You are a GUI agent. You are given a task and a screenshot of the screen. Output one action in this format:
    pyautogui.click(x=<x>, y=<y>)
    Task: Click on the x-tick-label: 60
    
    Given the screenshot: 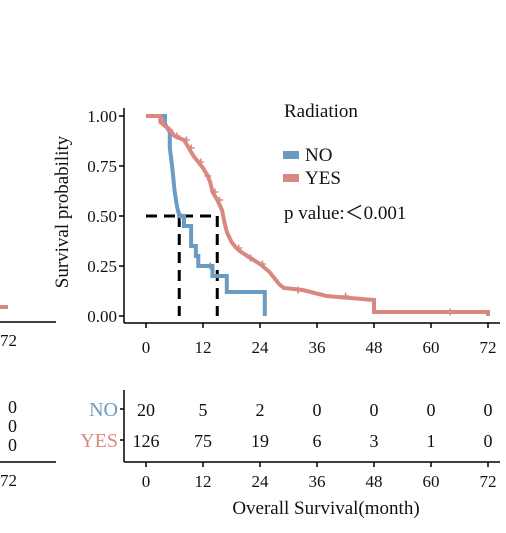 What is the action you would take?
    pyautogui.click(x=431, y=347)
    